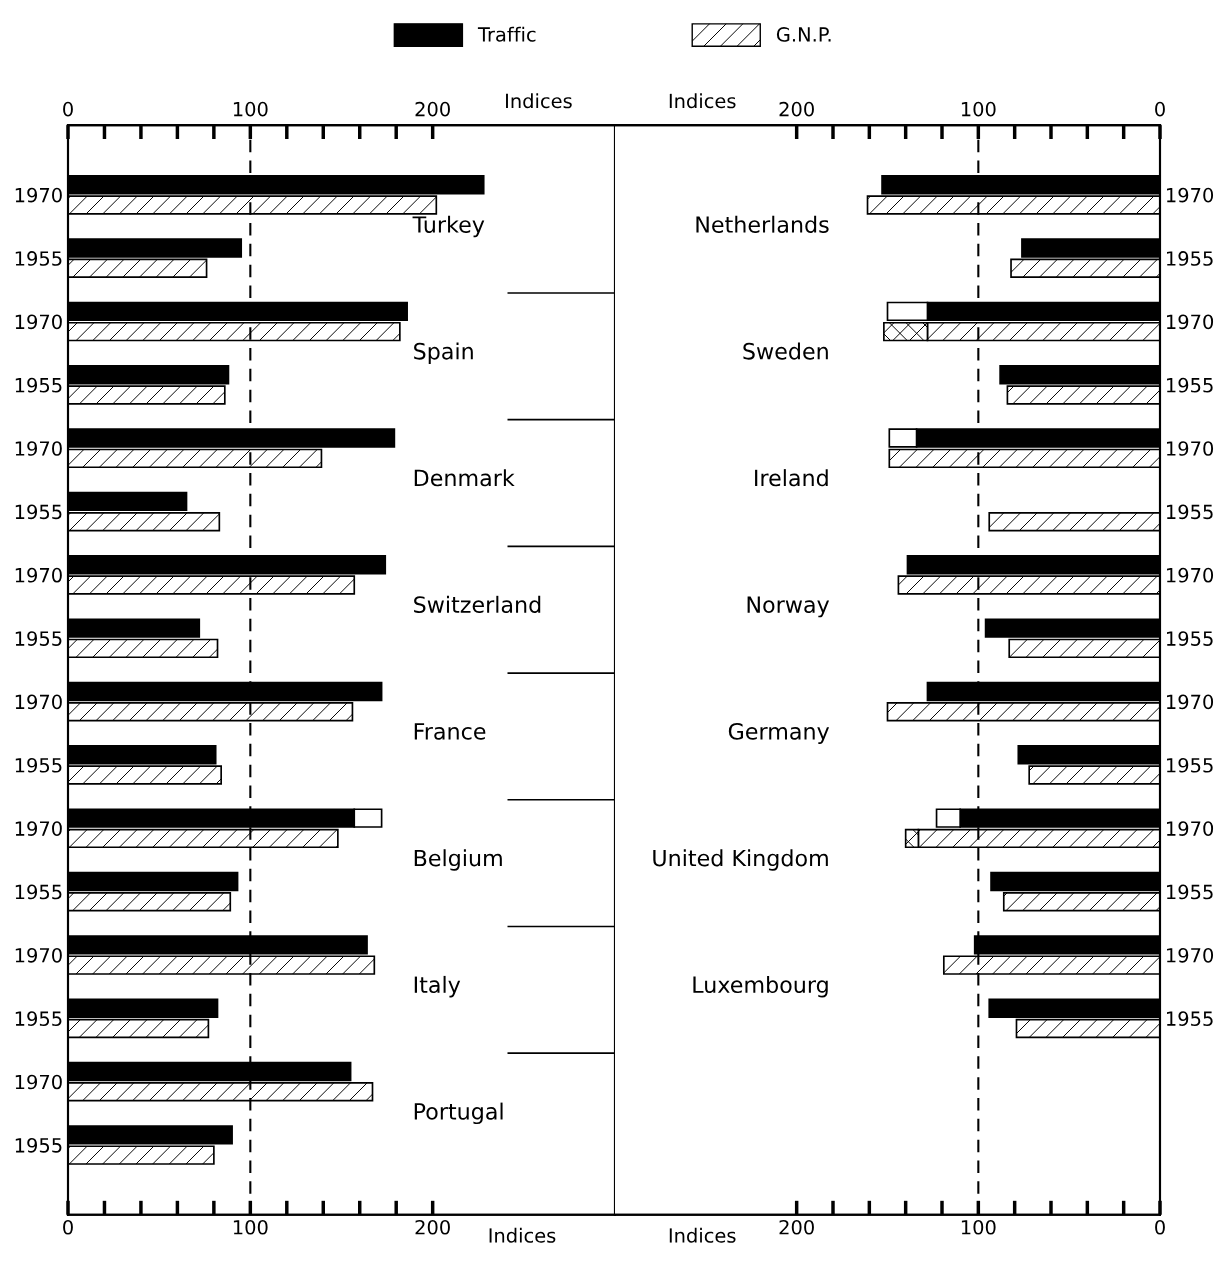 Image resolution: width=1227 pixels, height=1264 pixels. I want to click on annotation: Denmark, so click(464, 478).